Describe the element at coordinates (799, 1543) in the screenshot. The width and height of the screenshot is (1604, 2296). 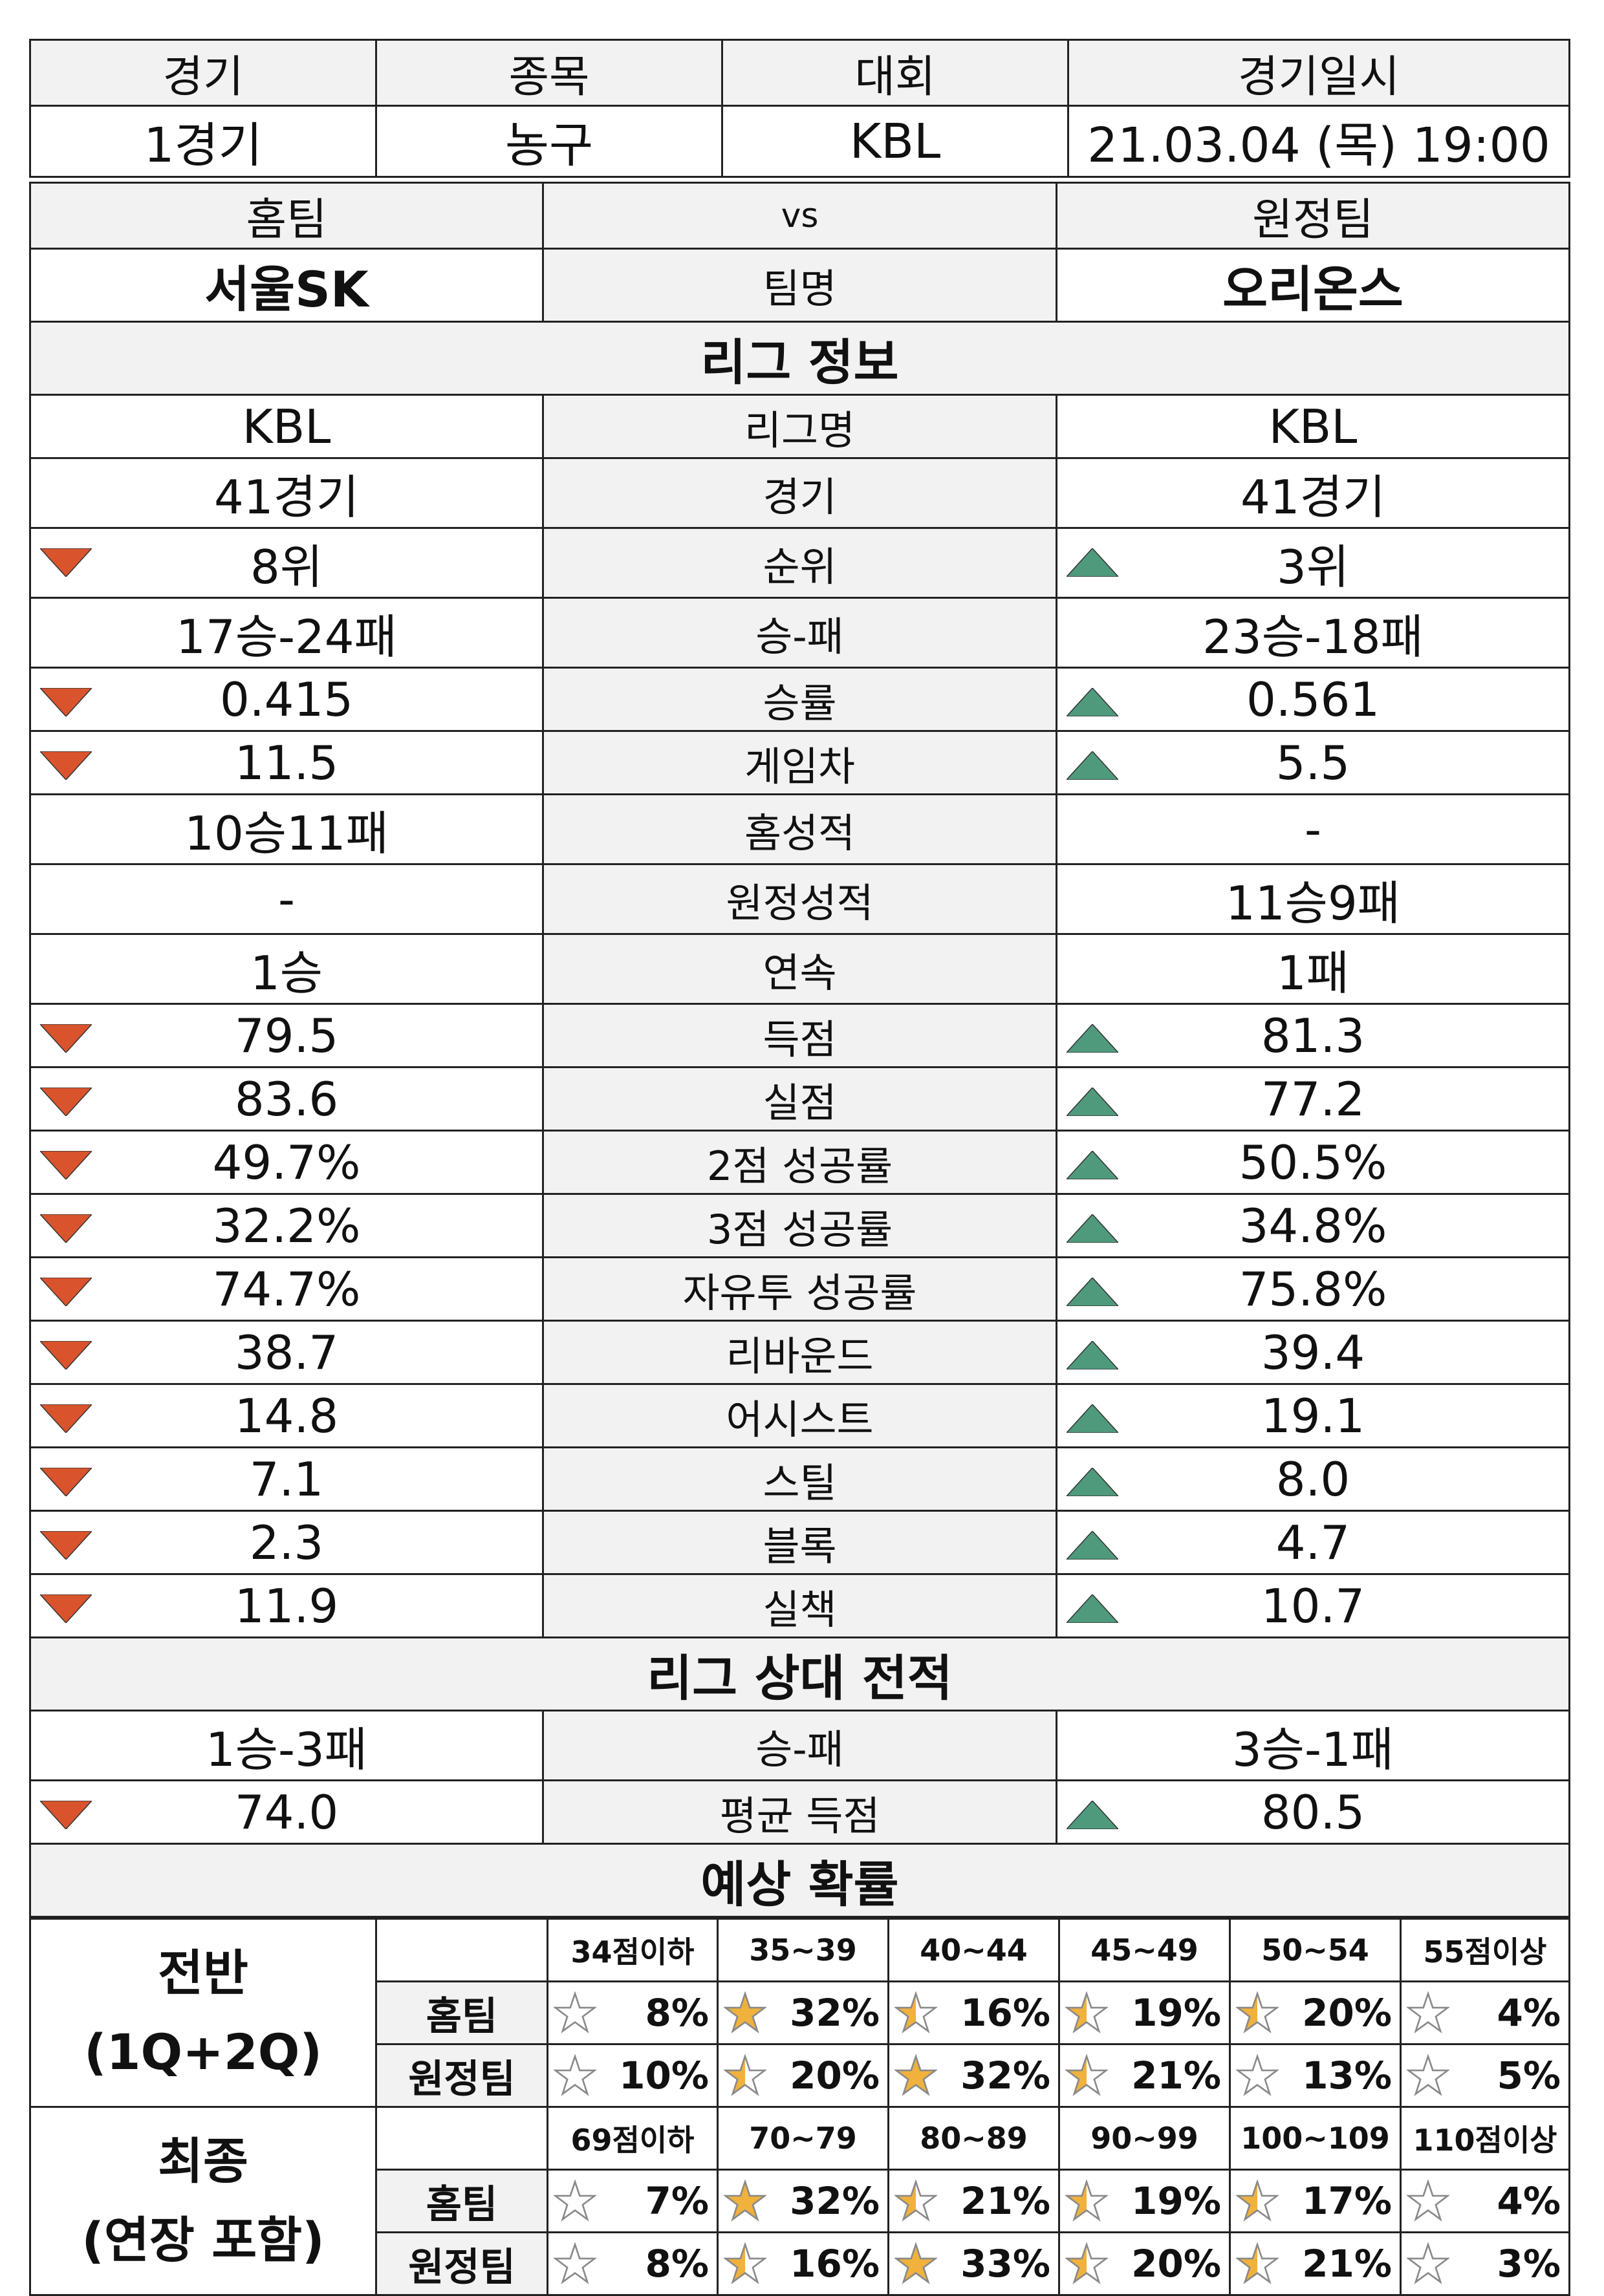
I see `stat-label: 블록` at that location.